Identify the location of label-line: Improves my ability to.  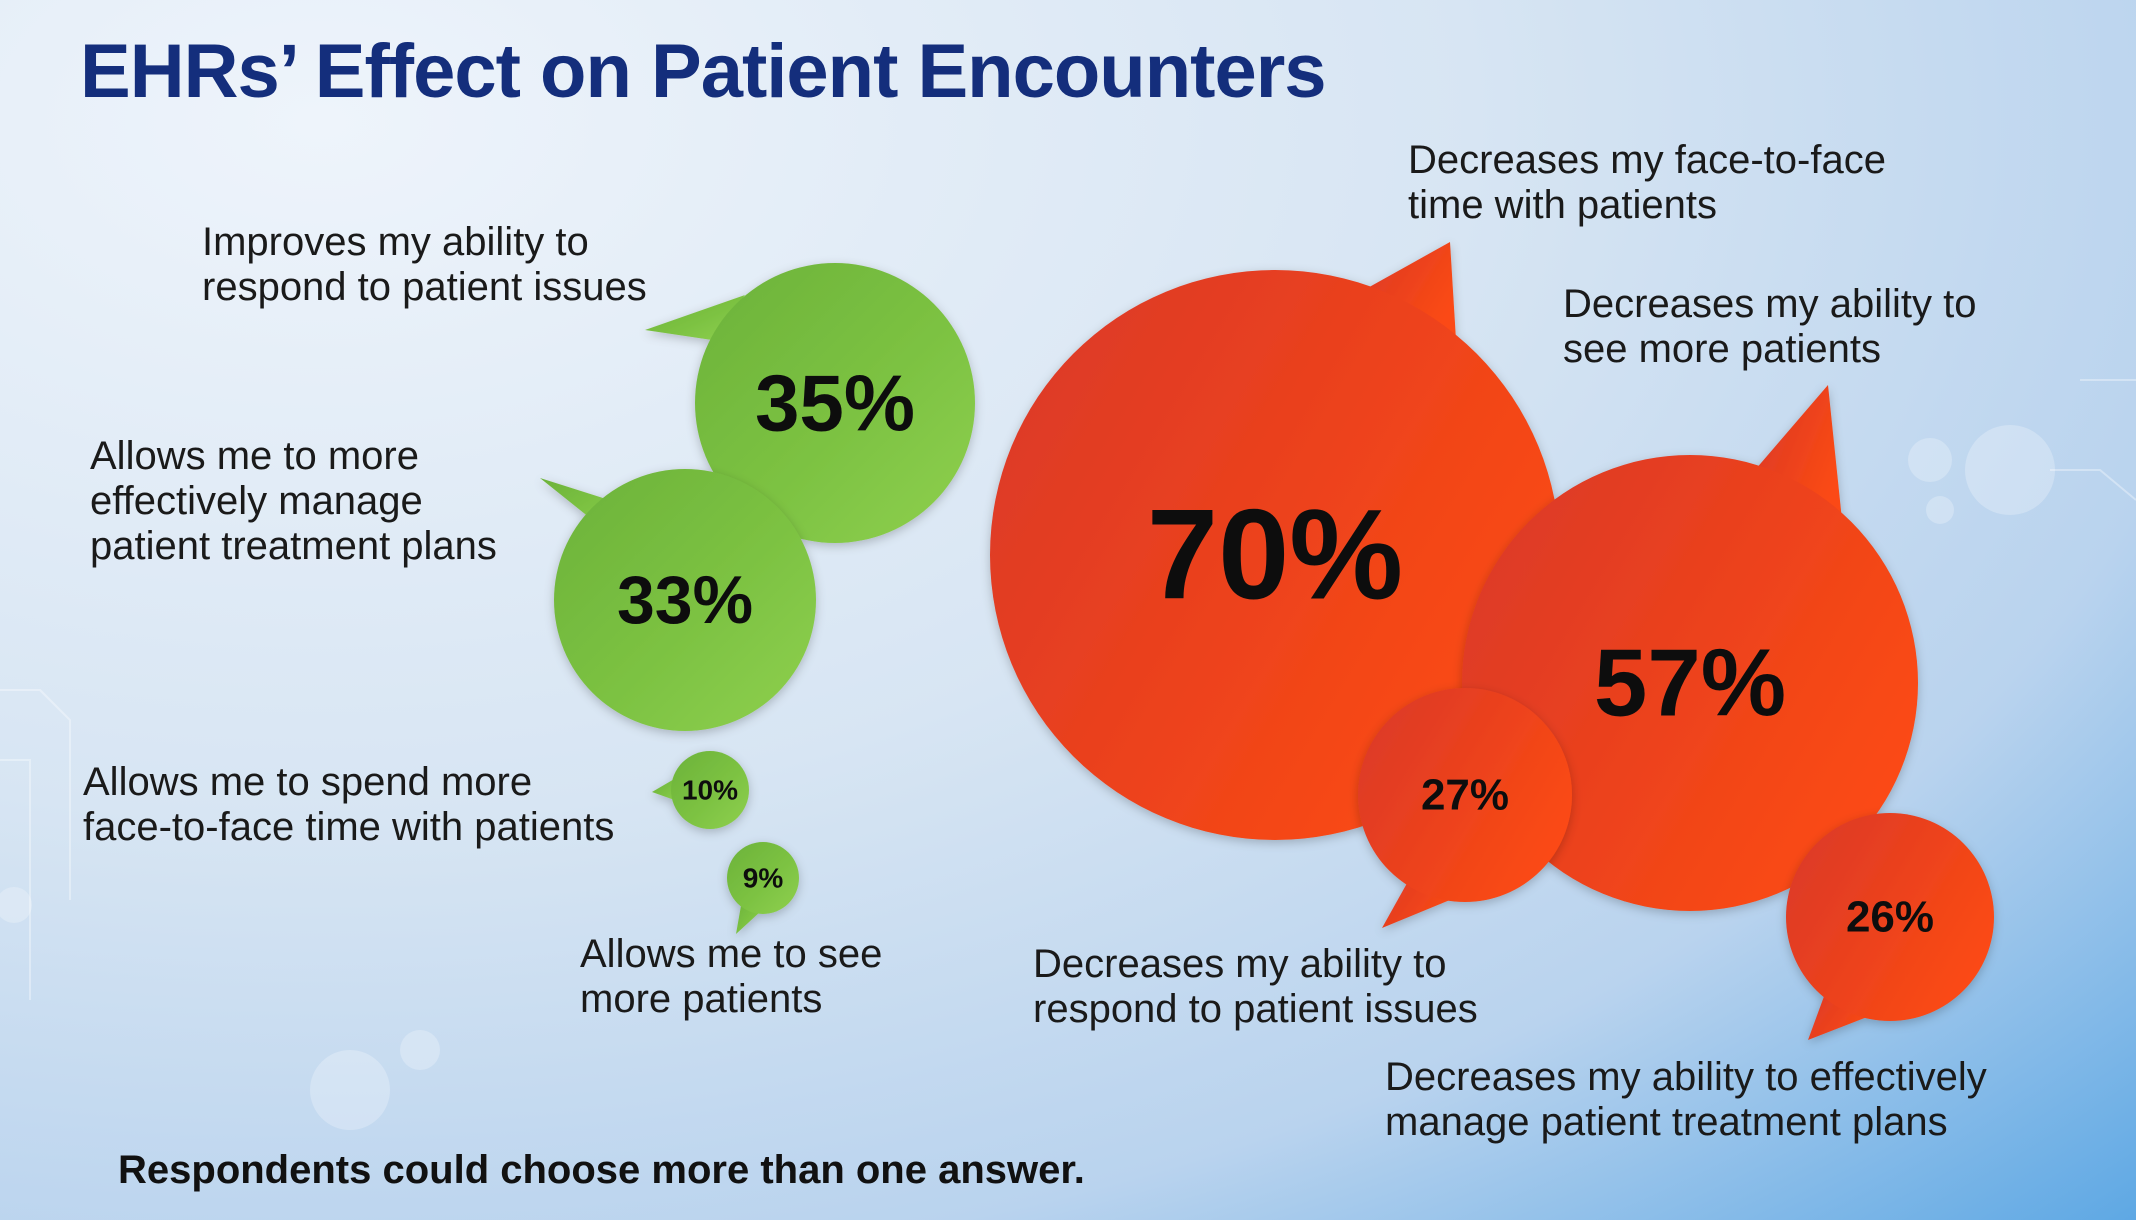
(395, 242).